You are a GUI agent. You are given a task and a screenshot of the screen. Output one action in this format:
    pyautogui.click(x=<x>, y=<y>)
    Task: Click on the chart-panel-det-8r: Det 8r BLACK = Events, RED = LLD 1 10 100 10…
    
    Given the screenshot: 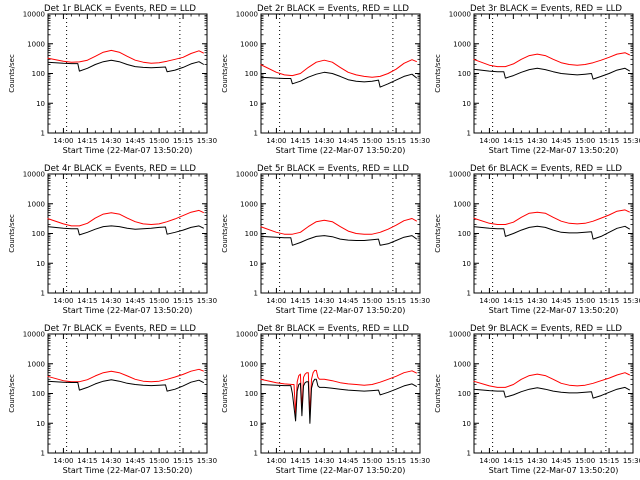 What is the action you would take?
    pyautogui.click(x=321, y=400)
    